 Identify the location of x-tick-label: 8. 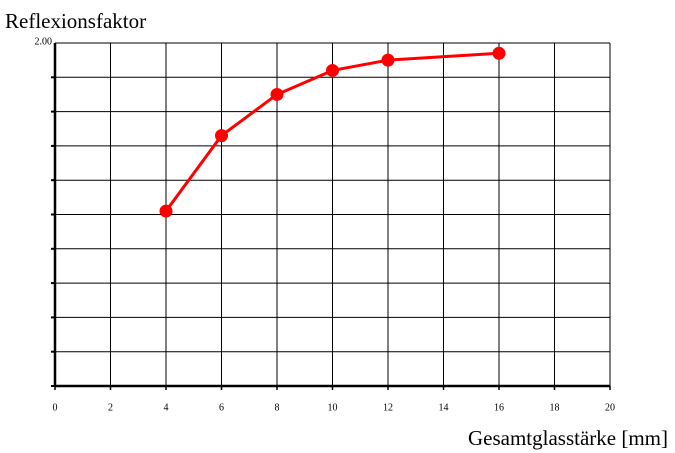
(277, 407).